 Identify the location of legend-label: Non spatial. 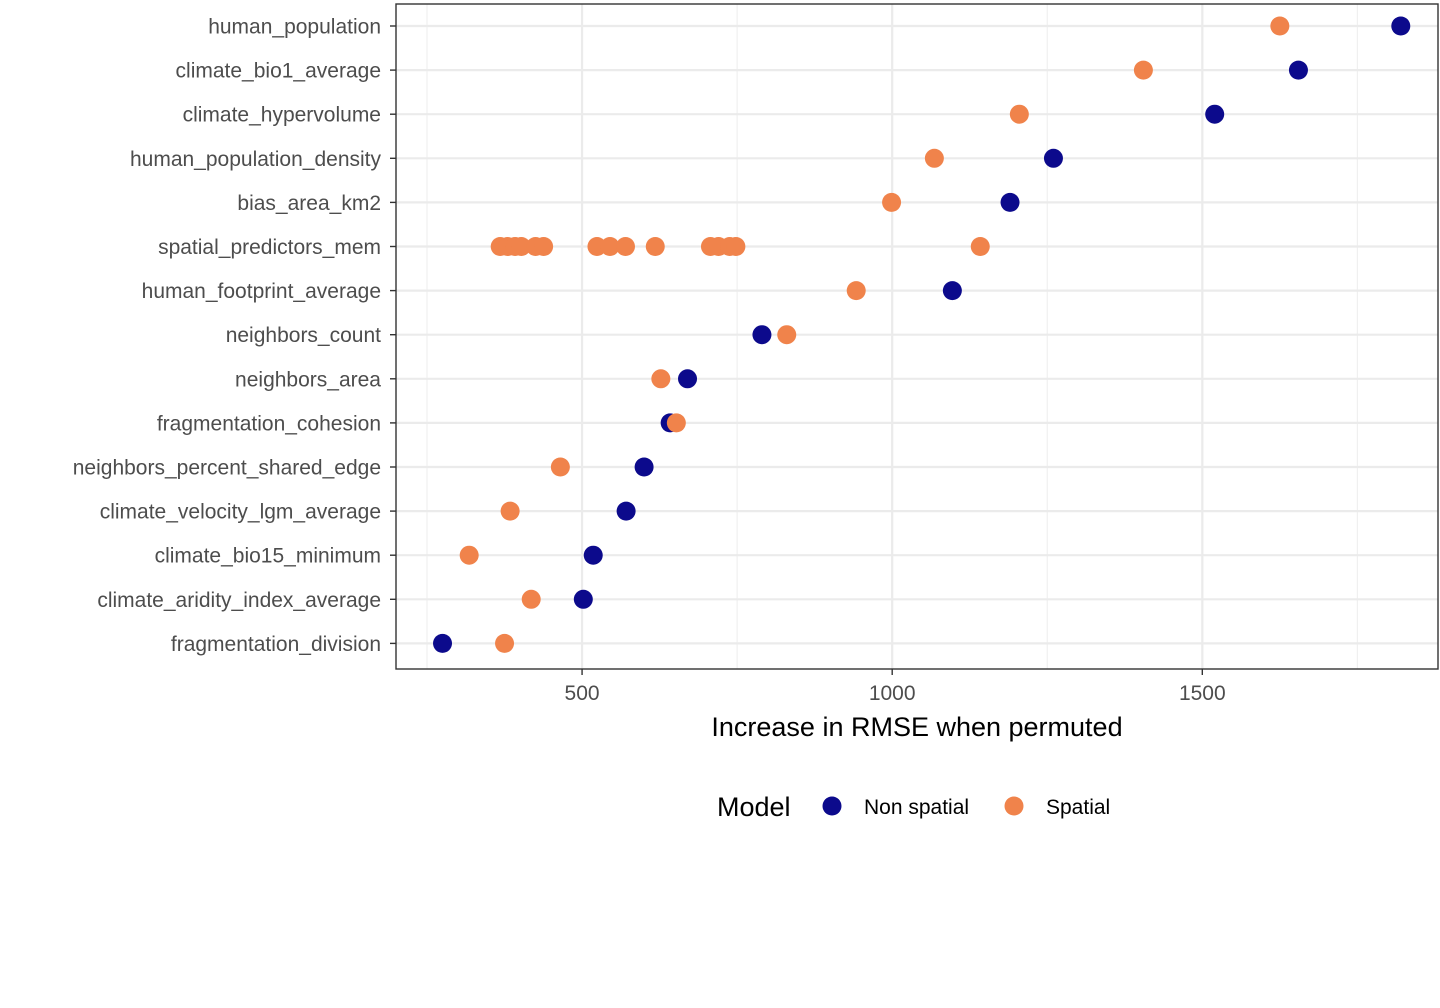
(916, 807).